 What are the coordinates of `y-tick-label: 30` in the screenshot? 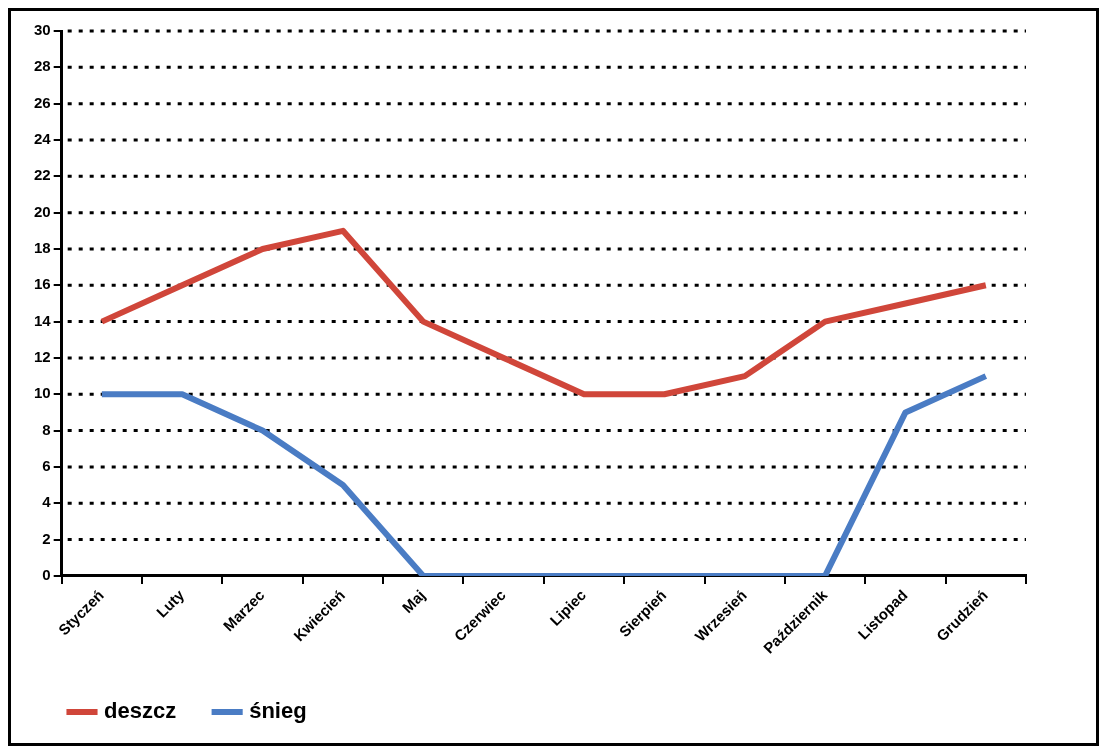 It's located at (42, 30).